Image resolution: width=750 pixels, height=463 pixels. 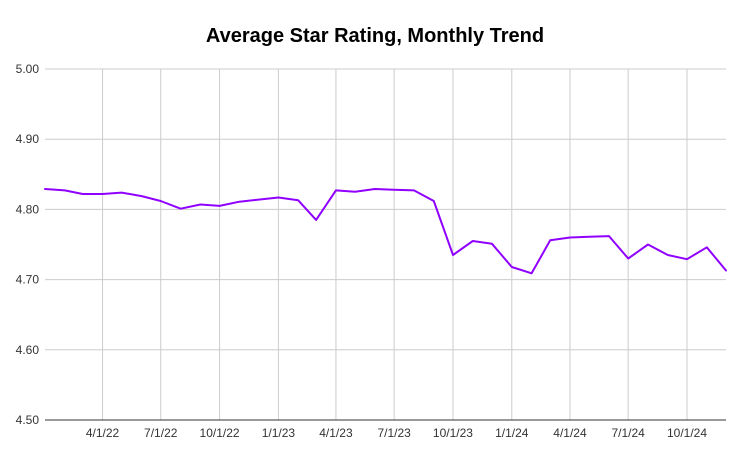 I want to click on x-tick-label: 7/1/23, so click(x=394, y=433).